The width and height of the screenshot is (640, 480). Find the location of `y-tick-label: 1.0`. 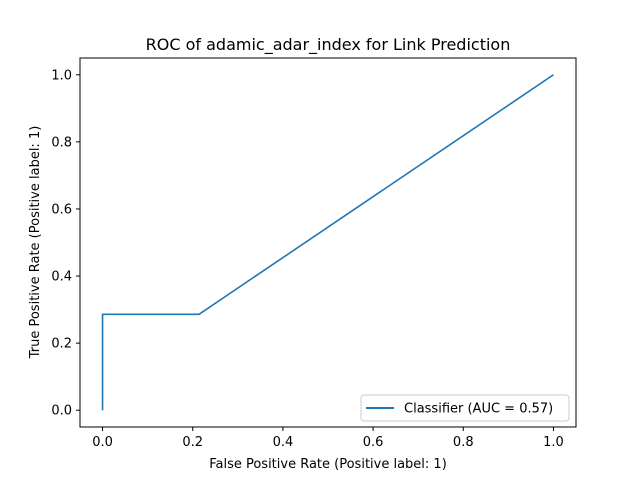

y-tick-label: 1.0 is located at coordinates (61, 75).